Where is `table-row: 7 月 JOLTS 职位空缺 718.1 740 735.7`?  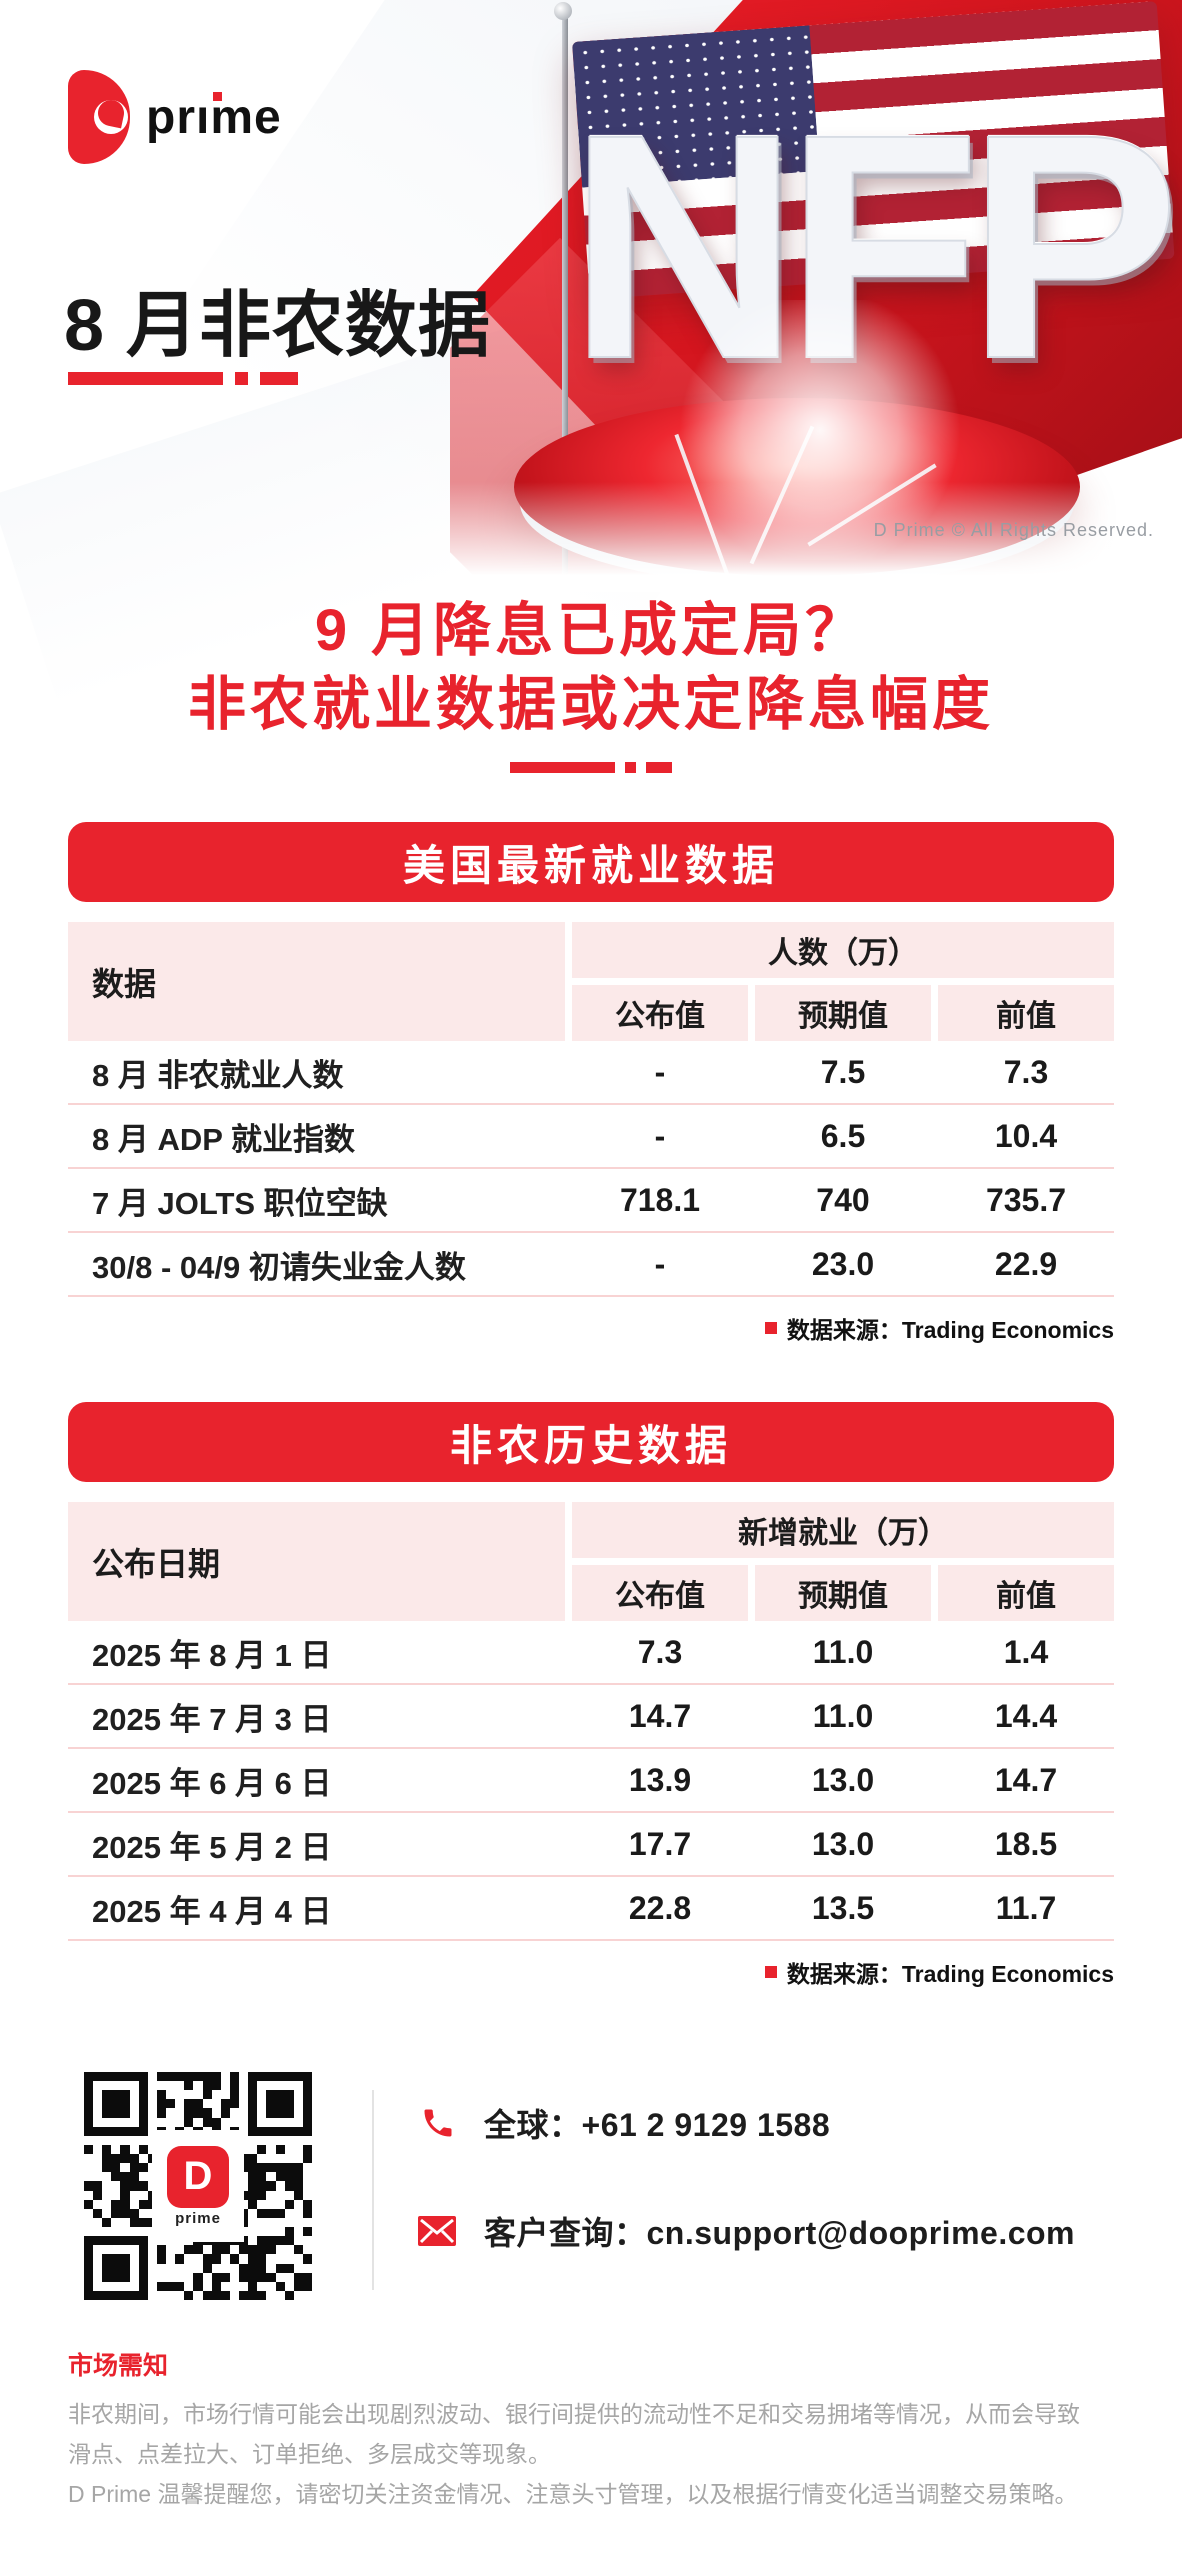 table-row: 7 月 JOLTS 职位空缺 718.1 740 735.7 is located at coordinates (591, 1201).